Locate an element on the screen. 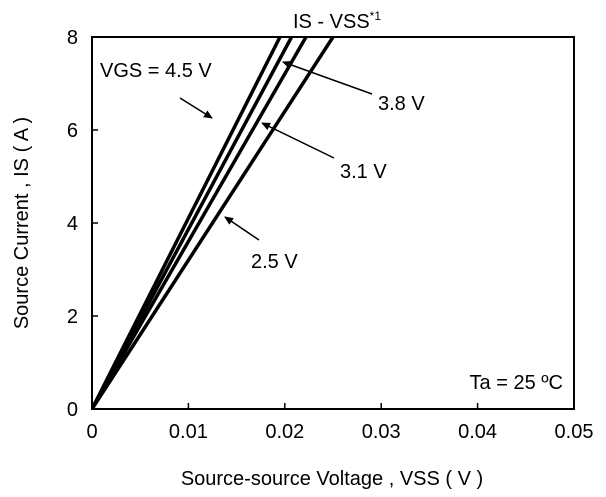  x-tick-label: 0 is located at coordinates (91, 432).